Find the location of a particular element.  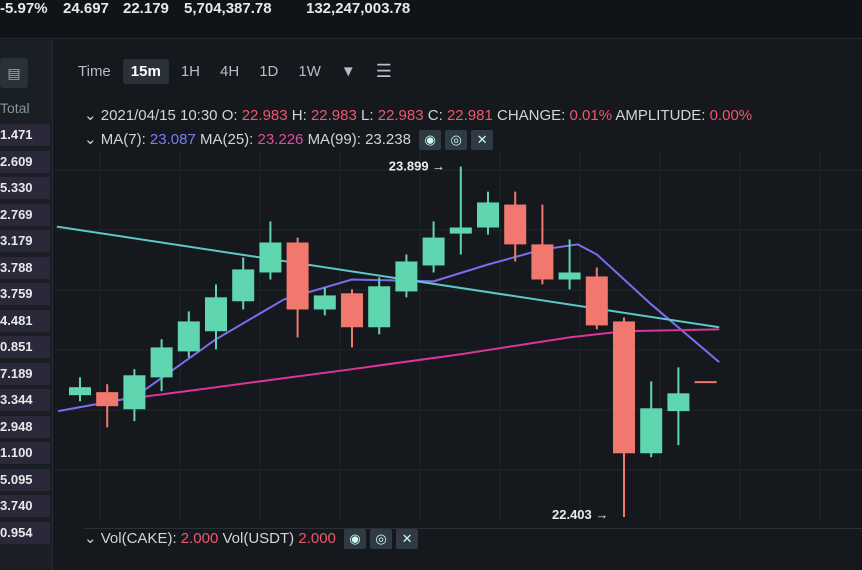

ma-line-ma99 is located at coordinates (388, 277).